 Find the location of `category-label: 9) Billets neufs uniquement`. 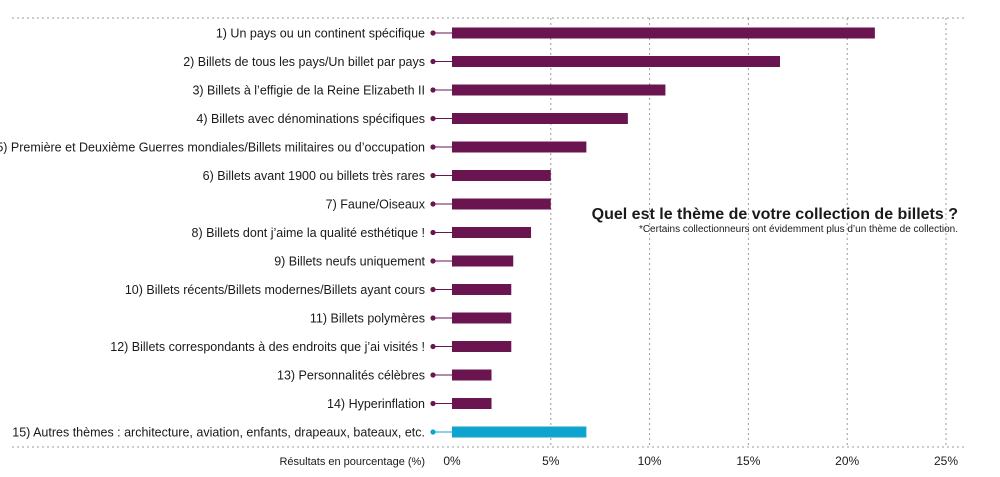

category-label: 9) Billets neufs uniquement is located at coordinates (349, 262).